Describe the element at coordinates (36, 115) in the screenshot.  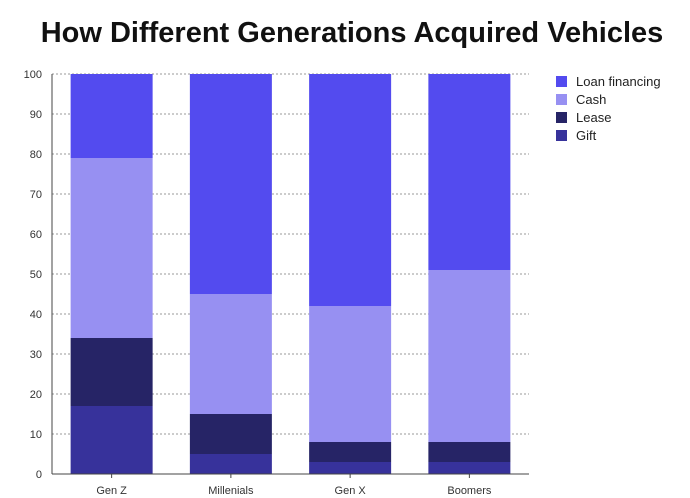
I see `y-tick-label: 90` at that location.